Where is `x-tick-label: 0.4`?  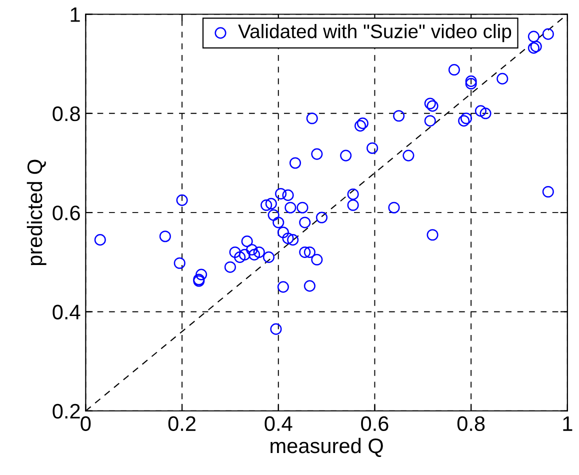 x-tick-label: 0.4 is located at coordinates (278, 424).